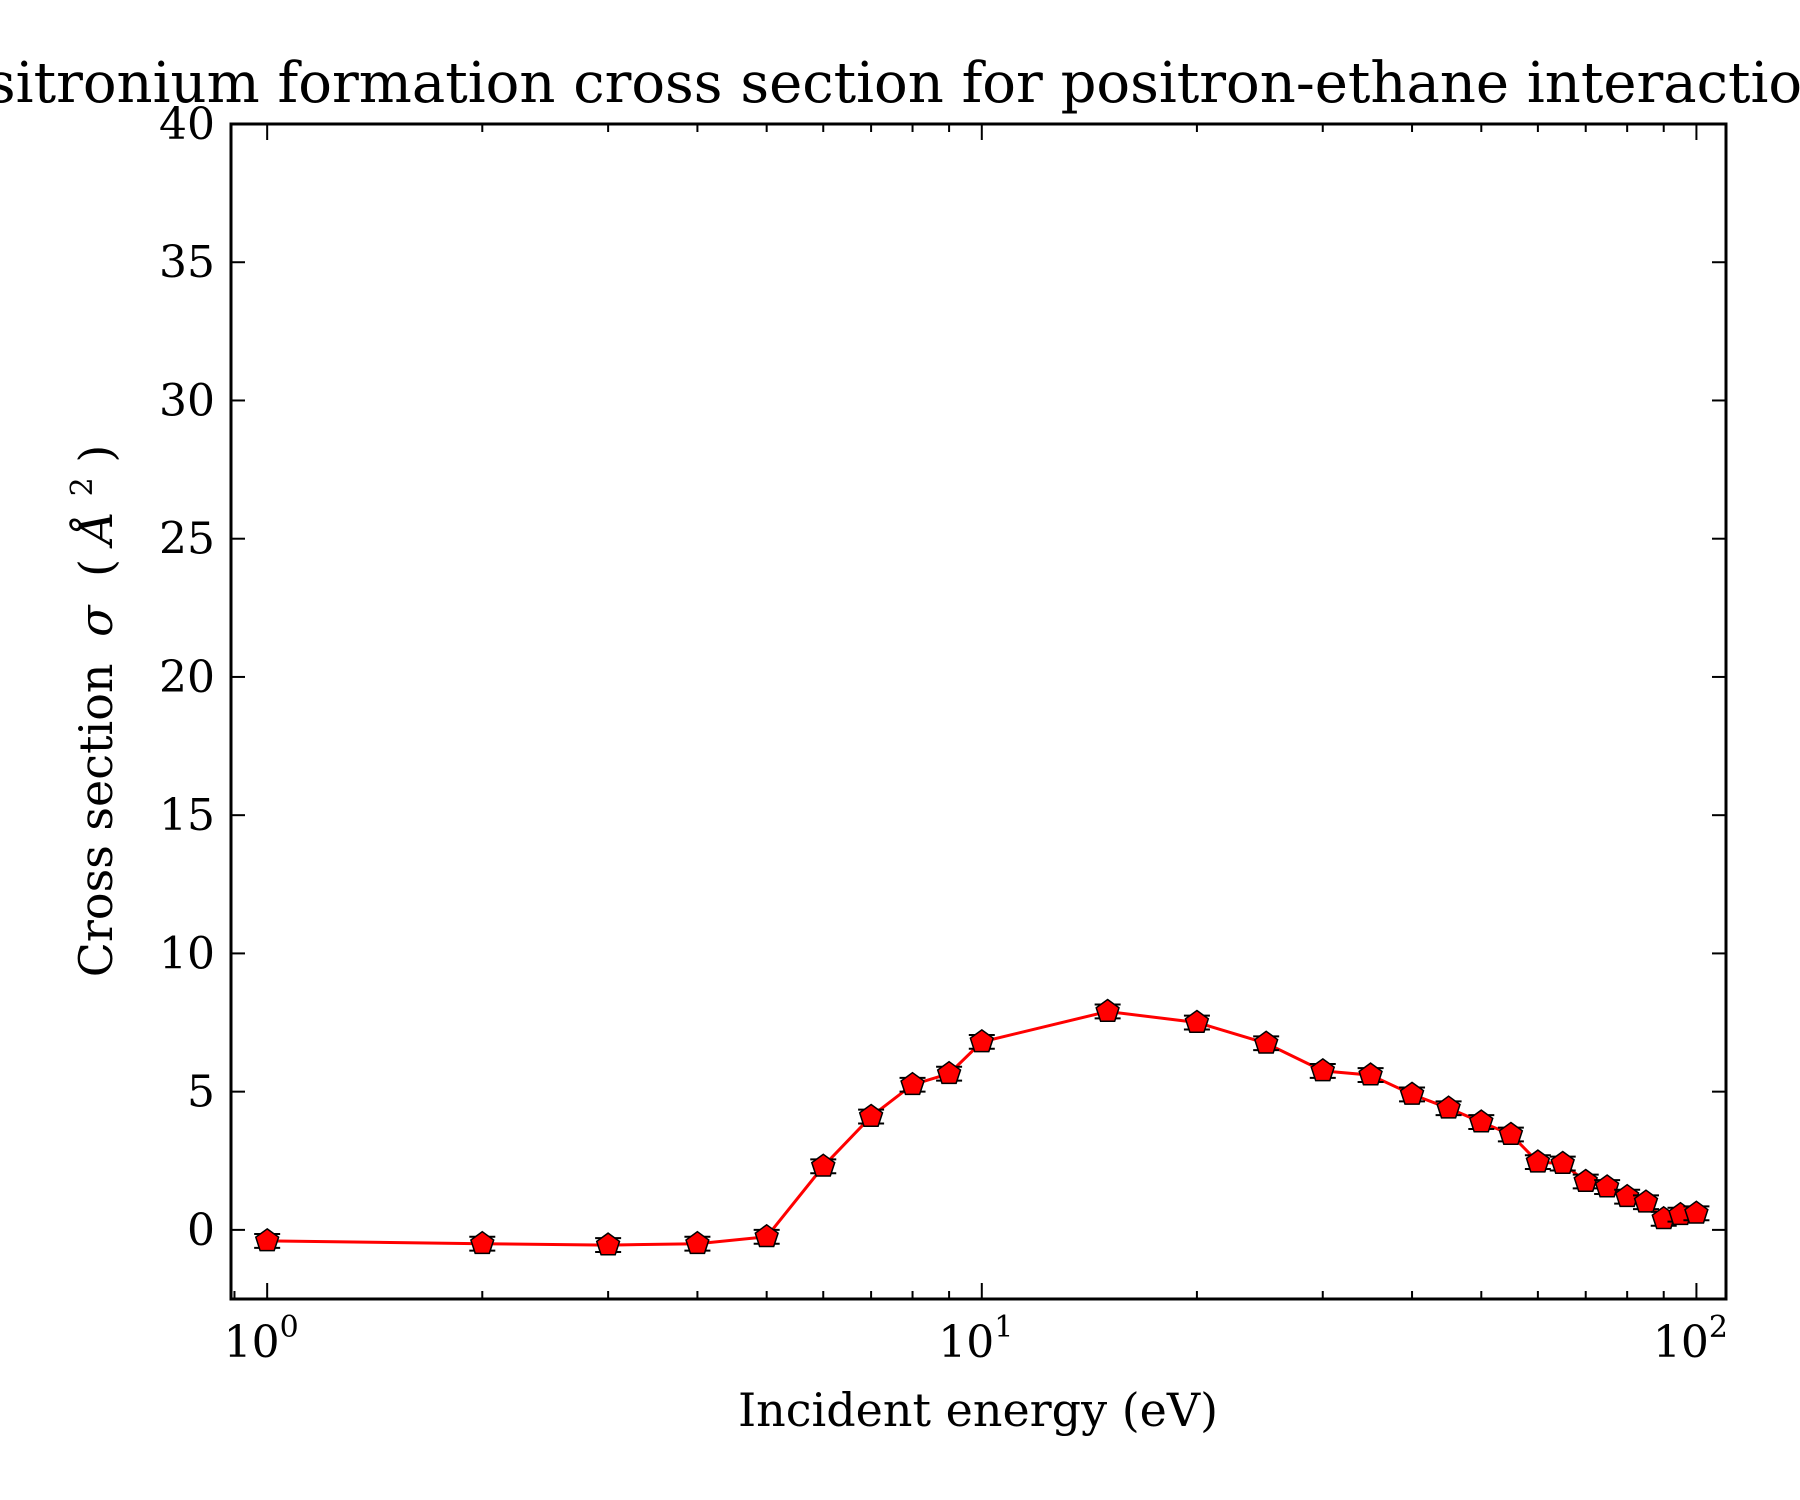 This screenshot has width=1800, height=1500. I want to click on y-tick-label: 30, so click(187, 400).